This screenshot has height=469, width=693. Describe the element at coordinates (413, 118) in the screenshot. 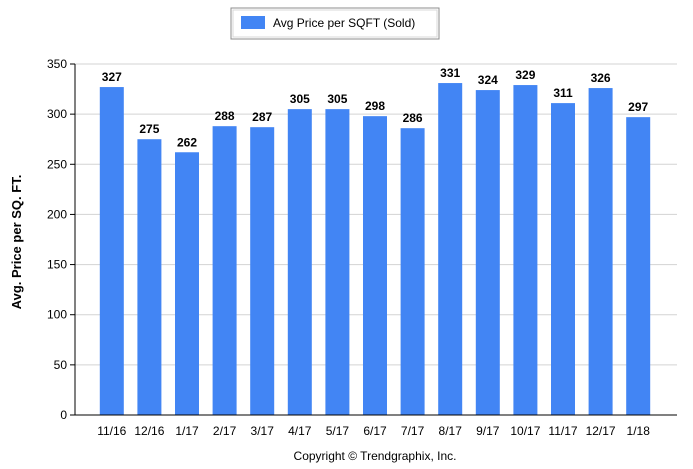

I see `data-label: 286` at that location.